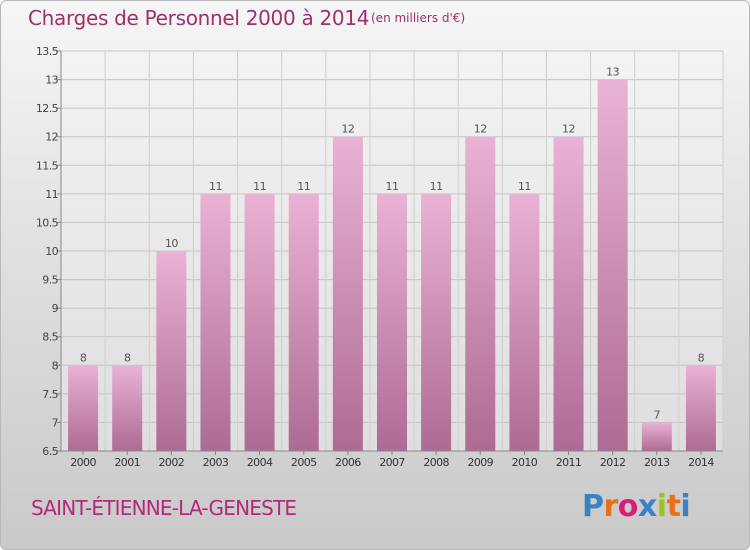 The width and height of the screenshot is (750, 550). What do you see at coordinates (392, 462) in the screenshot?
I see `x-tick-label: 2007` at bounding box center [392, 462].